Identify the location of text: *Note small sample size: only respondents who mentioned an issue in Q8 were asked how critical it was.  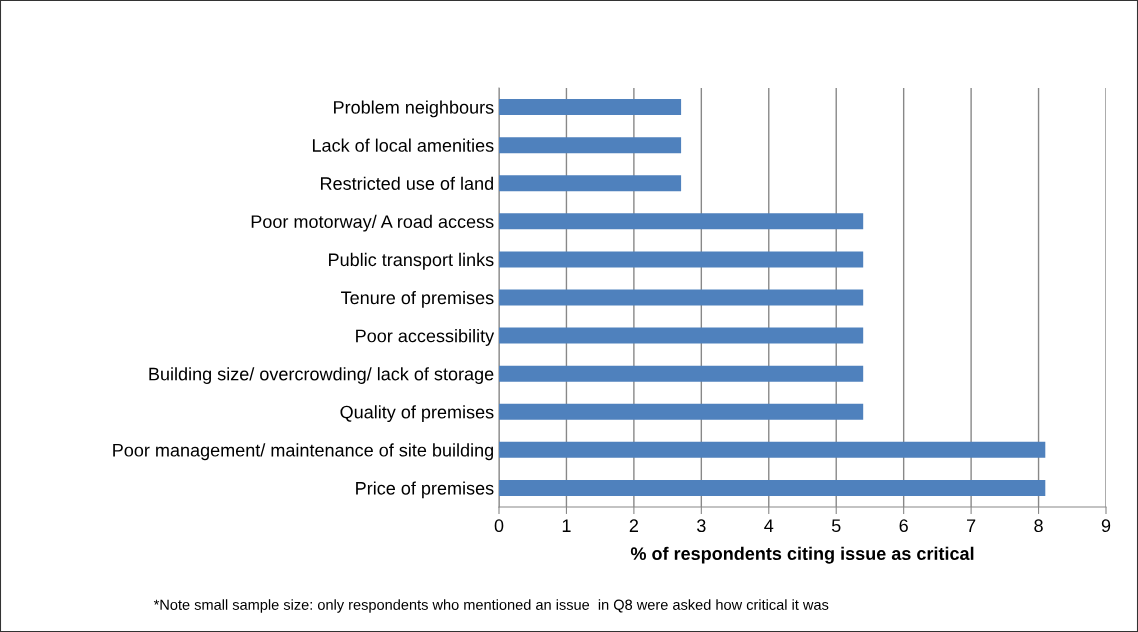
(491, 606).